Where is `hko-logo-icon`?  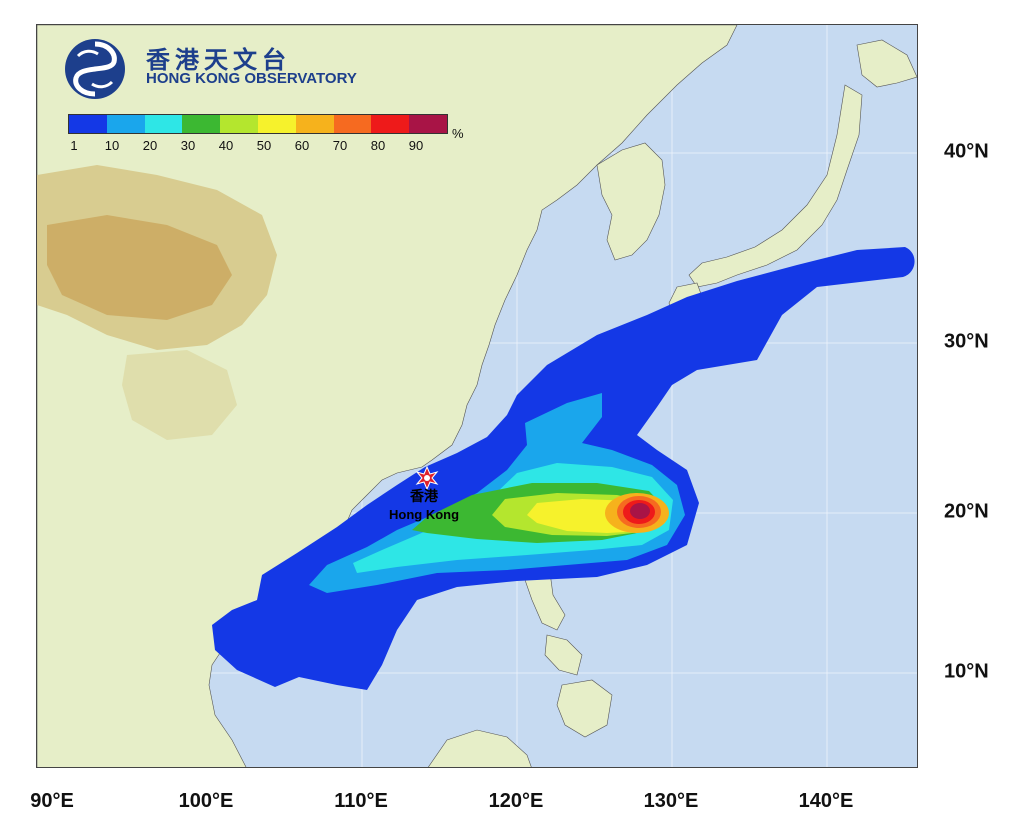
hko-logo-icon is located at coordinates (95, 69).